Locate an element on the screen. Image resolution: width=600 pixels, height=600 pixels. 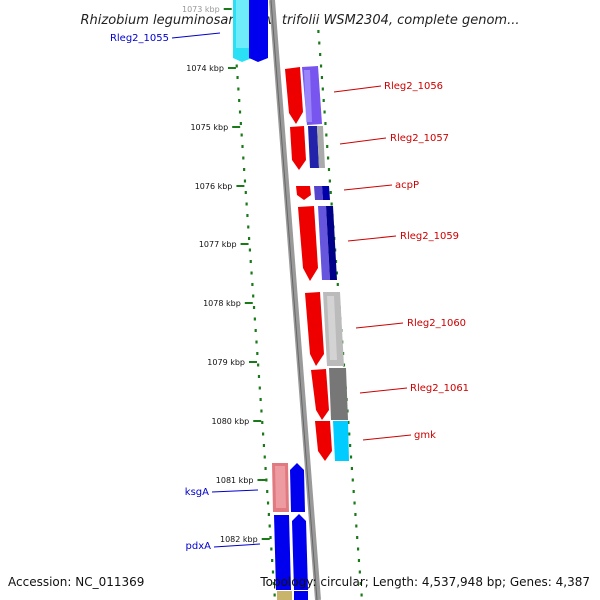
label-acpp: acpP is located at coordinates (407, 185).